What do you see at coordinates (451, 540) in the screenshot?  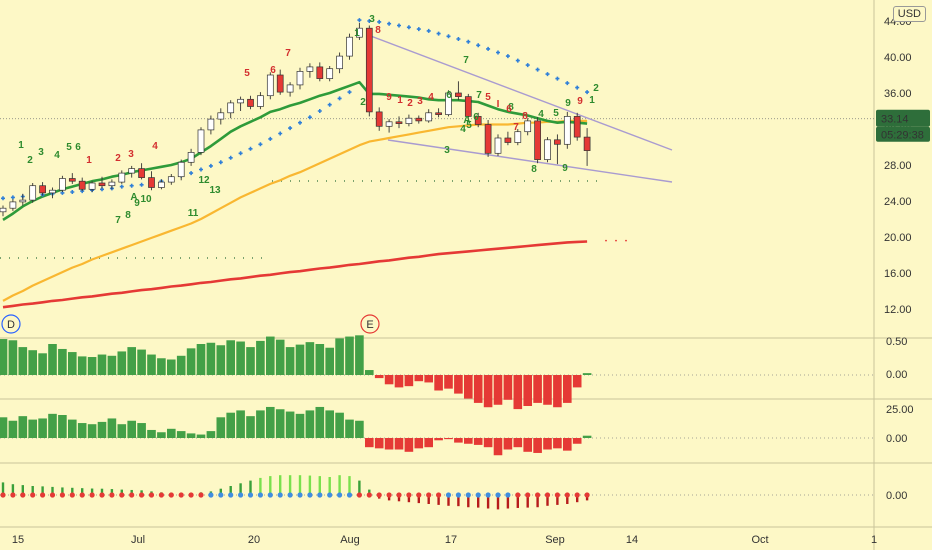 I see `x-tick-label: 17` at bounding box center [451, 540].